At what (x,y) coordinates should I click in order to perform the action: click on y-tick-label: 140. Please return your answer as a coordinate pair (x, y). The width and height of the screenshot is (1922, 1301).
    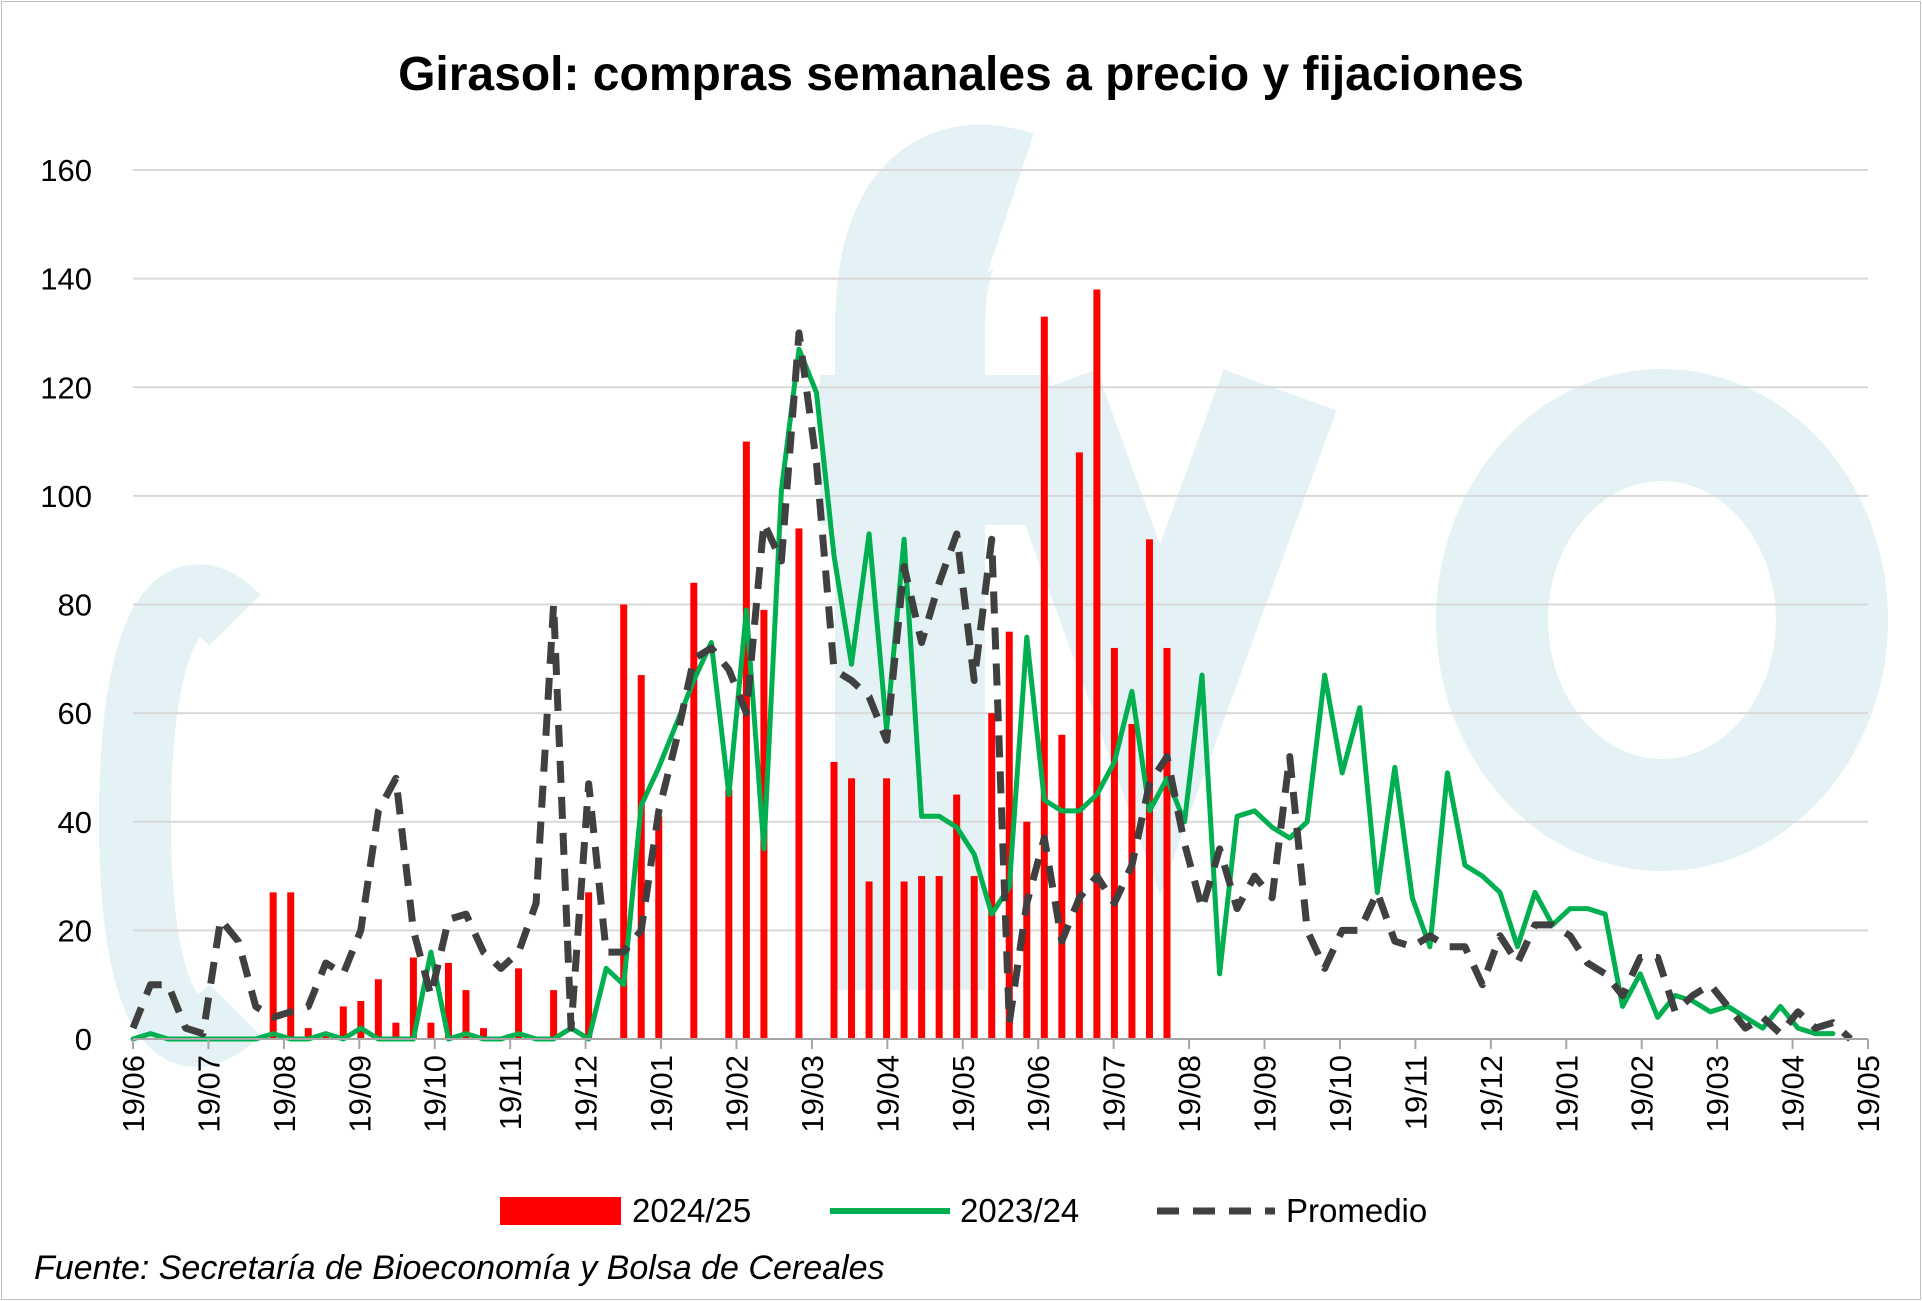
    Looking at the image, I should click on (66, 279).